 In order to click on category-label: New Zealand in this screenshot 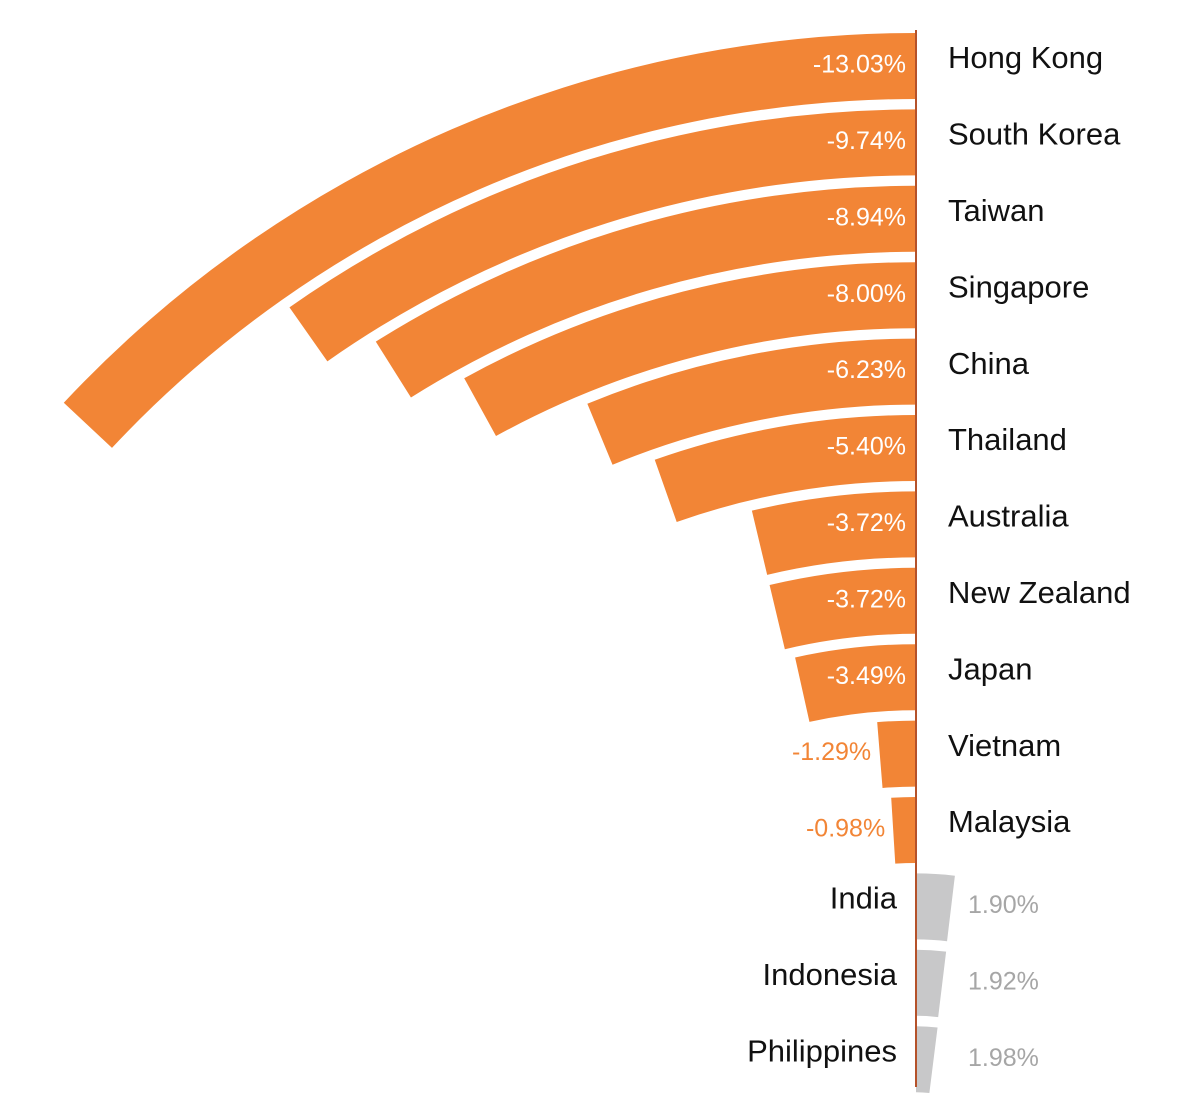, I will do `click(1039, 592)`.